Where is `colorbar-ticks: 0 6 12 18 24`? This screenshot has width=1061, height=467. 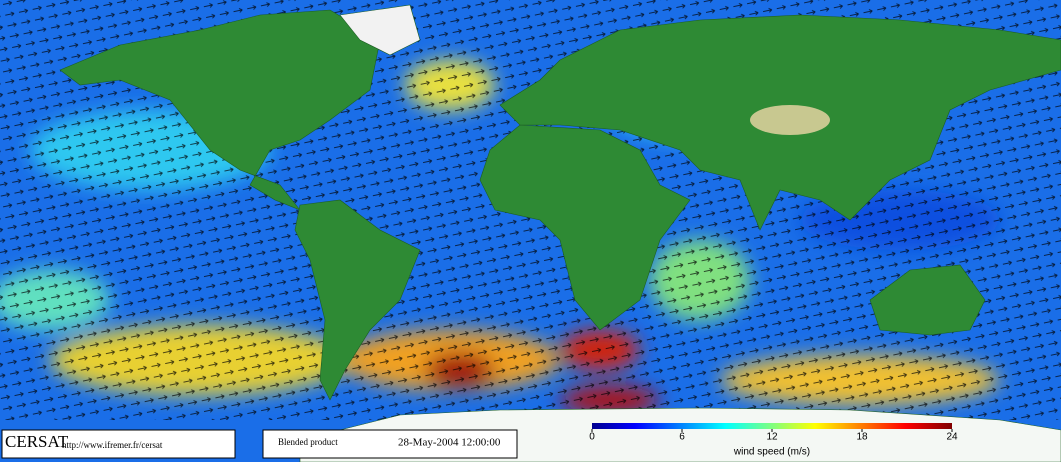 colorbar-ticks: 0 6 12 18 24 is located at coordinates (773, 436).